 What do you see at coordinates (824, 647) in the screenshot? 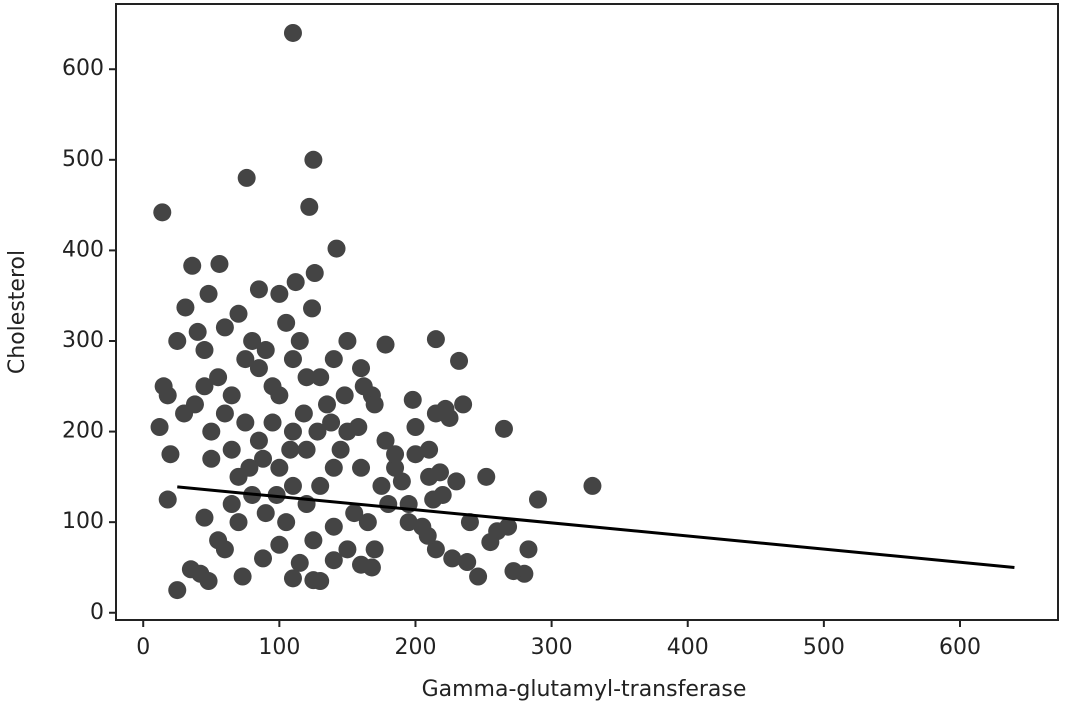
I see `x-tick-label: 500` at bounding box center [824, 647].